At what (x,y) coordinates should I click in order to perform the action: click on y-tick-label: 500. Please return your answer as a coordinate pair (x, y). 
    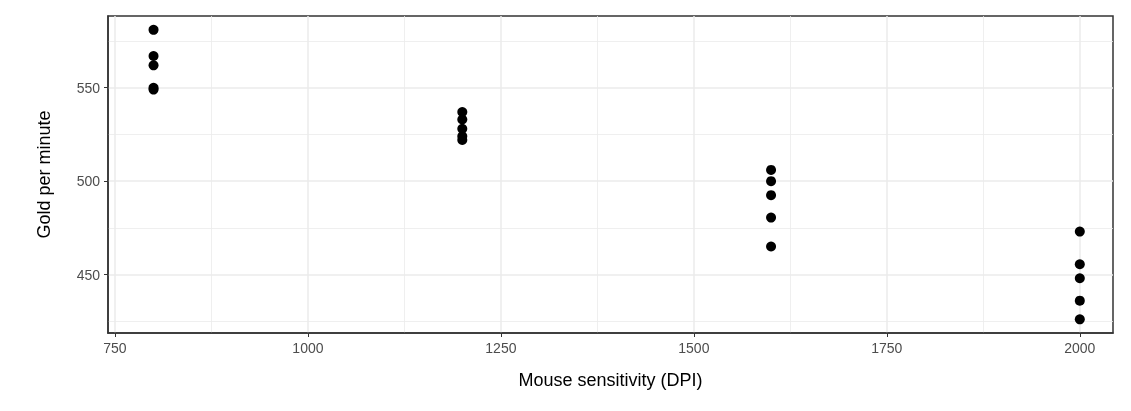
    Looking at the image, I should click on (88, 181).